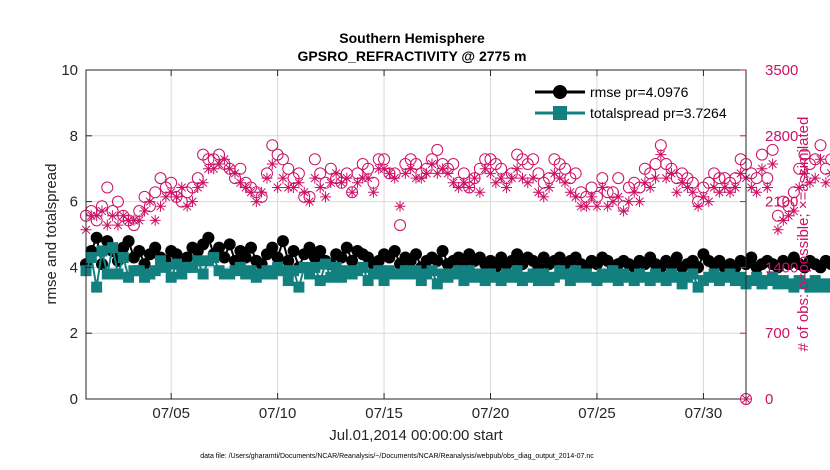 This screenshot has height=470, width=830. Describe the element at coordinates (781, 202) in the screenshot. I see `y-right-tick-label: 2100` at that location.